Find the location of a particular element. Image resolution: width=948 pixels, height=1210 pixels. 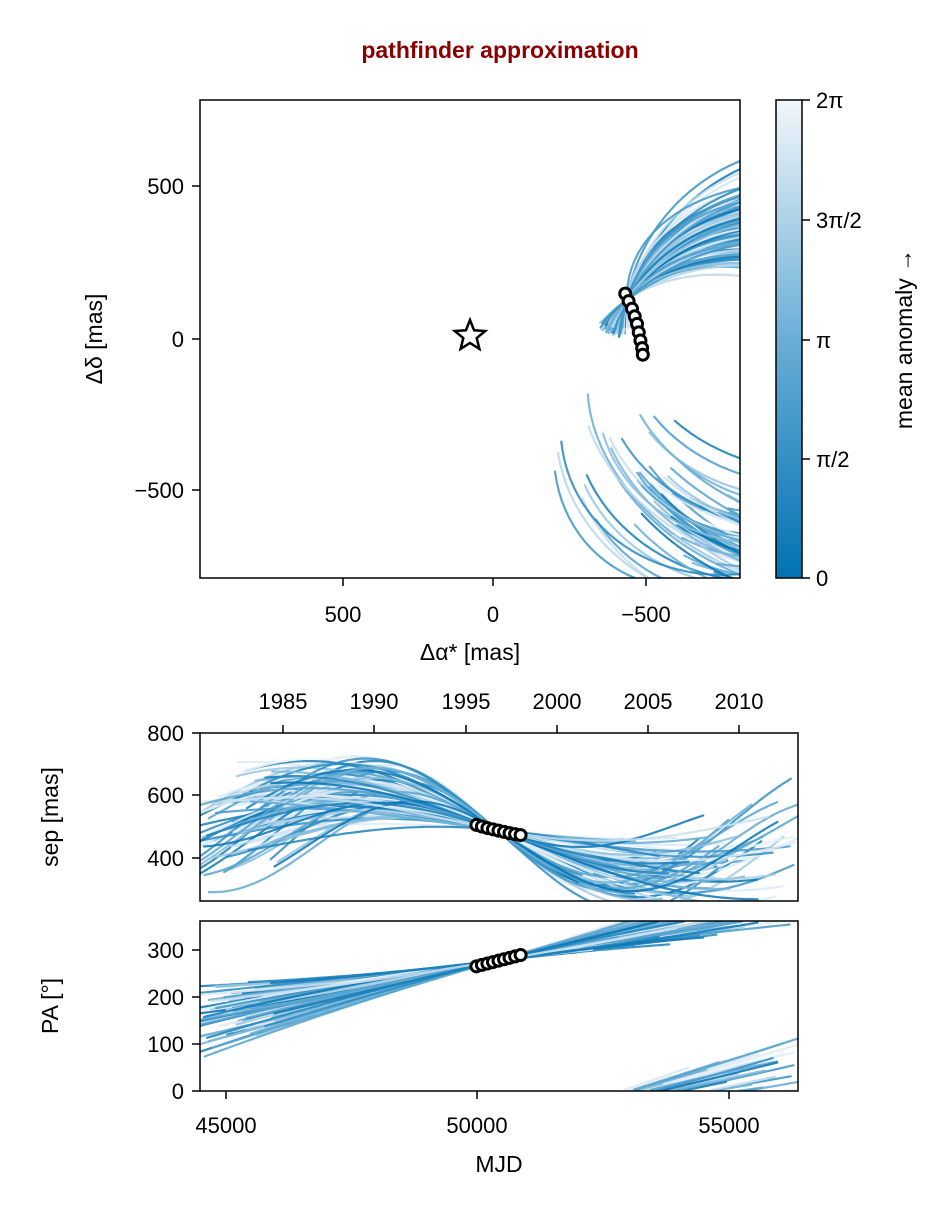

sky-x-axis-label: Δα* [mas] is located at coordinates (470, 652).